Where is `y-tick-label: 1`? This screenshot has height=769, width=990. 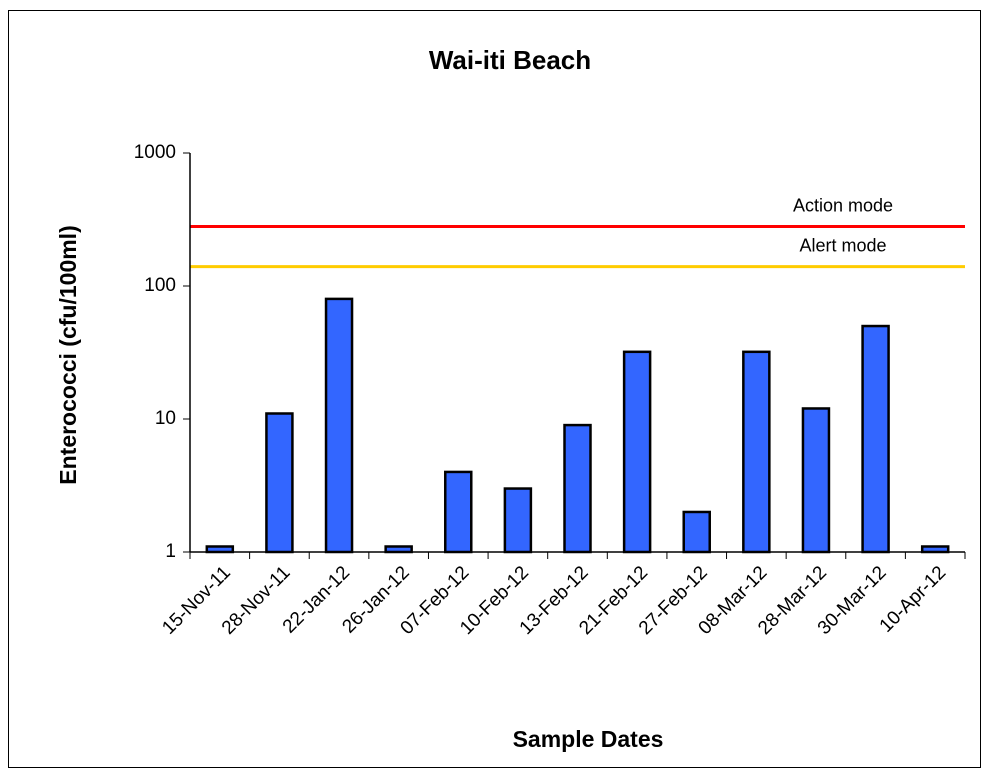 y-tick-label: 1 is located at coordinates (170, 551).